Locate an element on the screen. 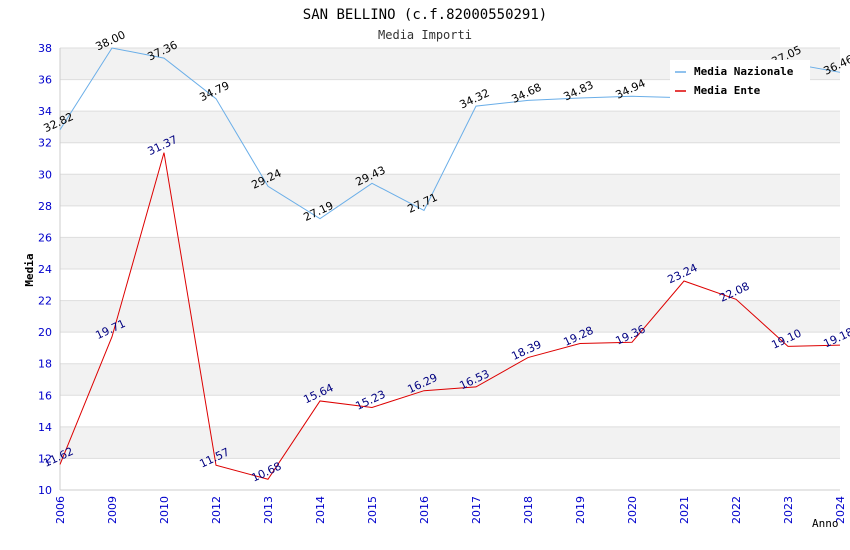 The image size is (850, 550). data-label: 34.79 is located at coordinates (214, 91).